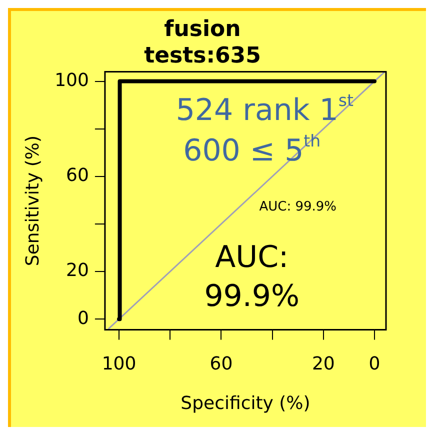 The width and height of the screenshot is (437, 438). Describe the element at coordinates (83, 318) in the screenshot. I see `y-tick-label: 0` at that location.